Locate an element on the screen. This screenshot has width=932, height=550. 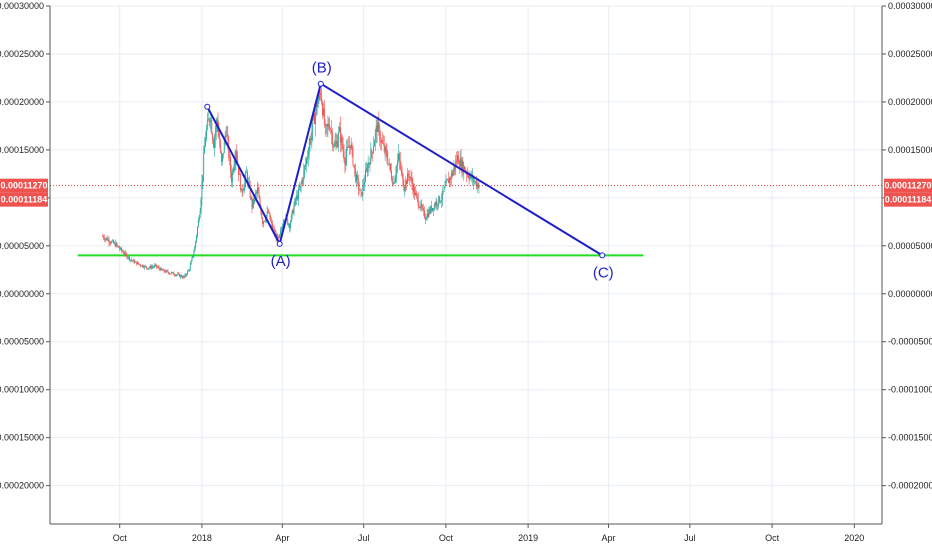
y-tick-label-right: 0.00000000 is located at coordinates (910, 294).